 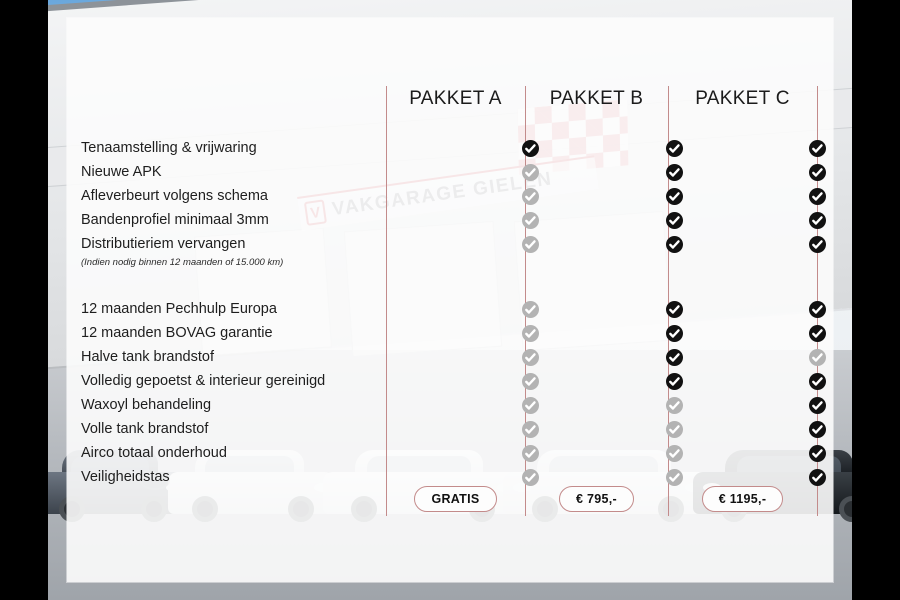 I want to click on feature-label: 12 maanden Pechhulp Europa, so click(x=179, y=309).